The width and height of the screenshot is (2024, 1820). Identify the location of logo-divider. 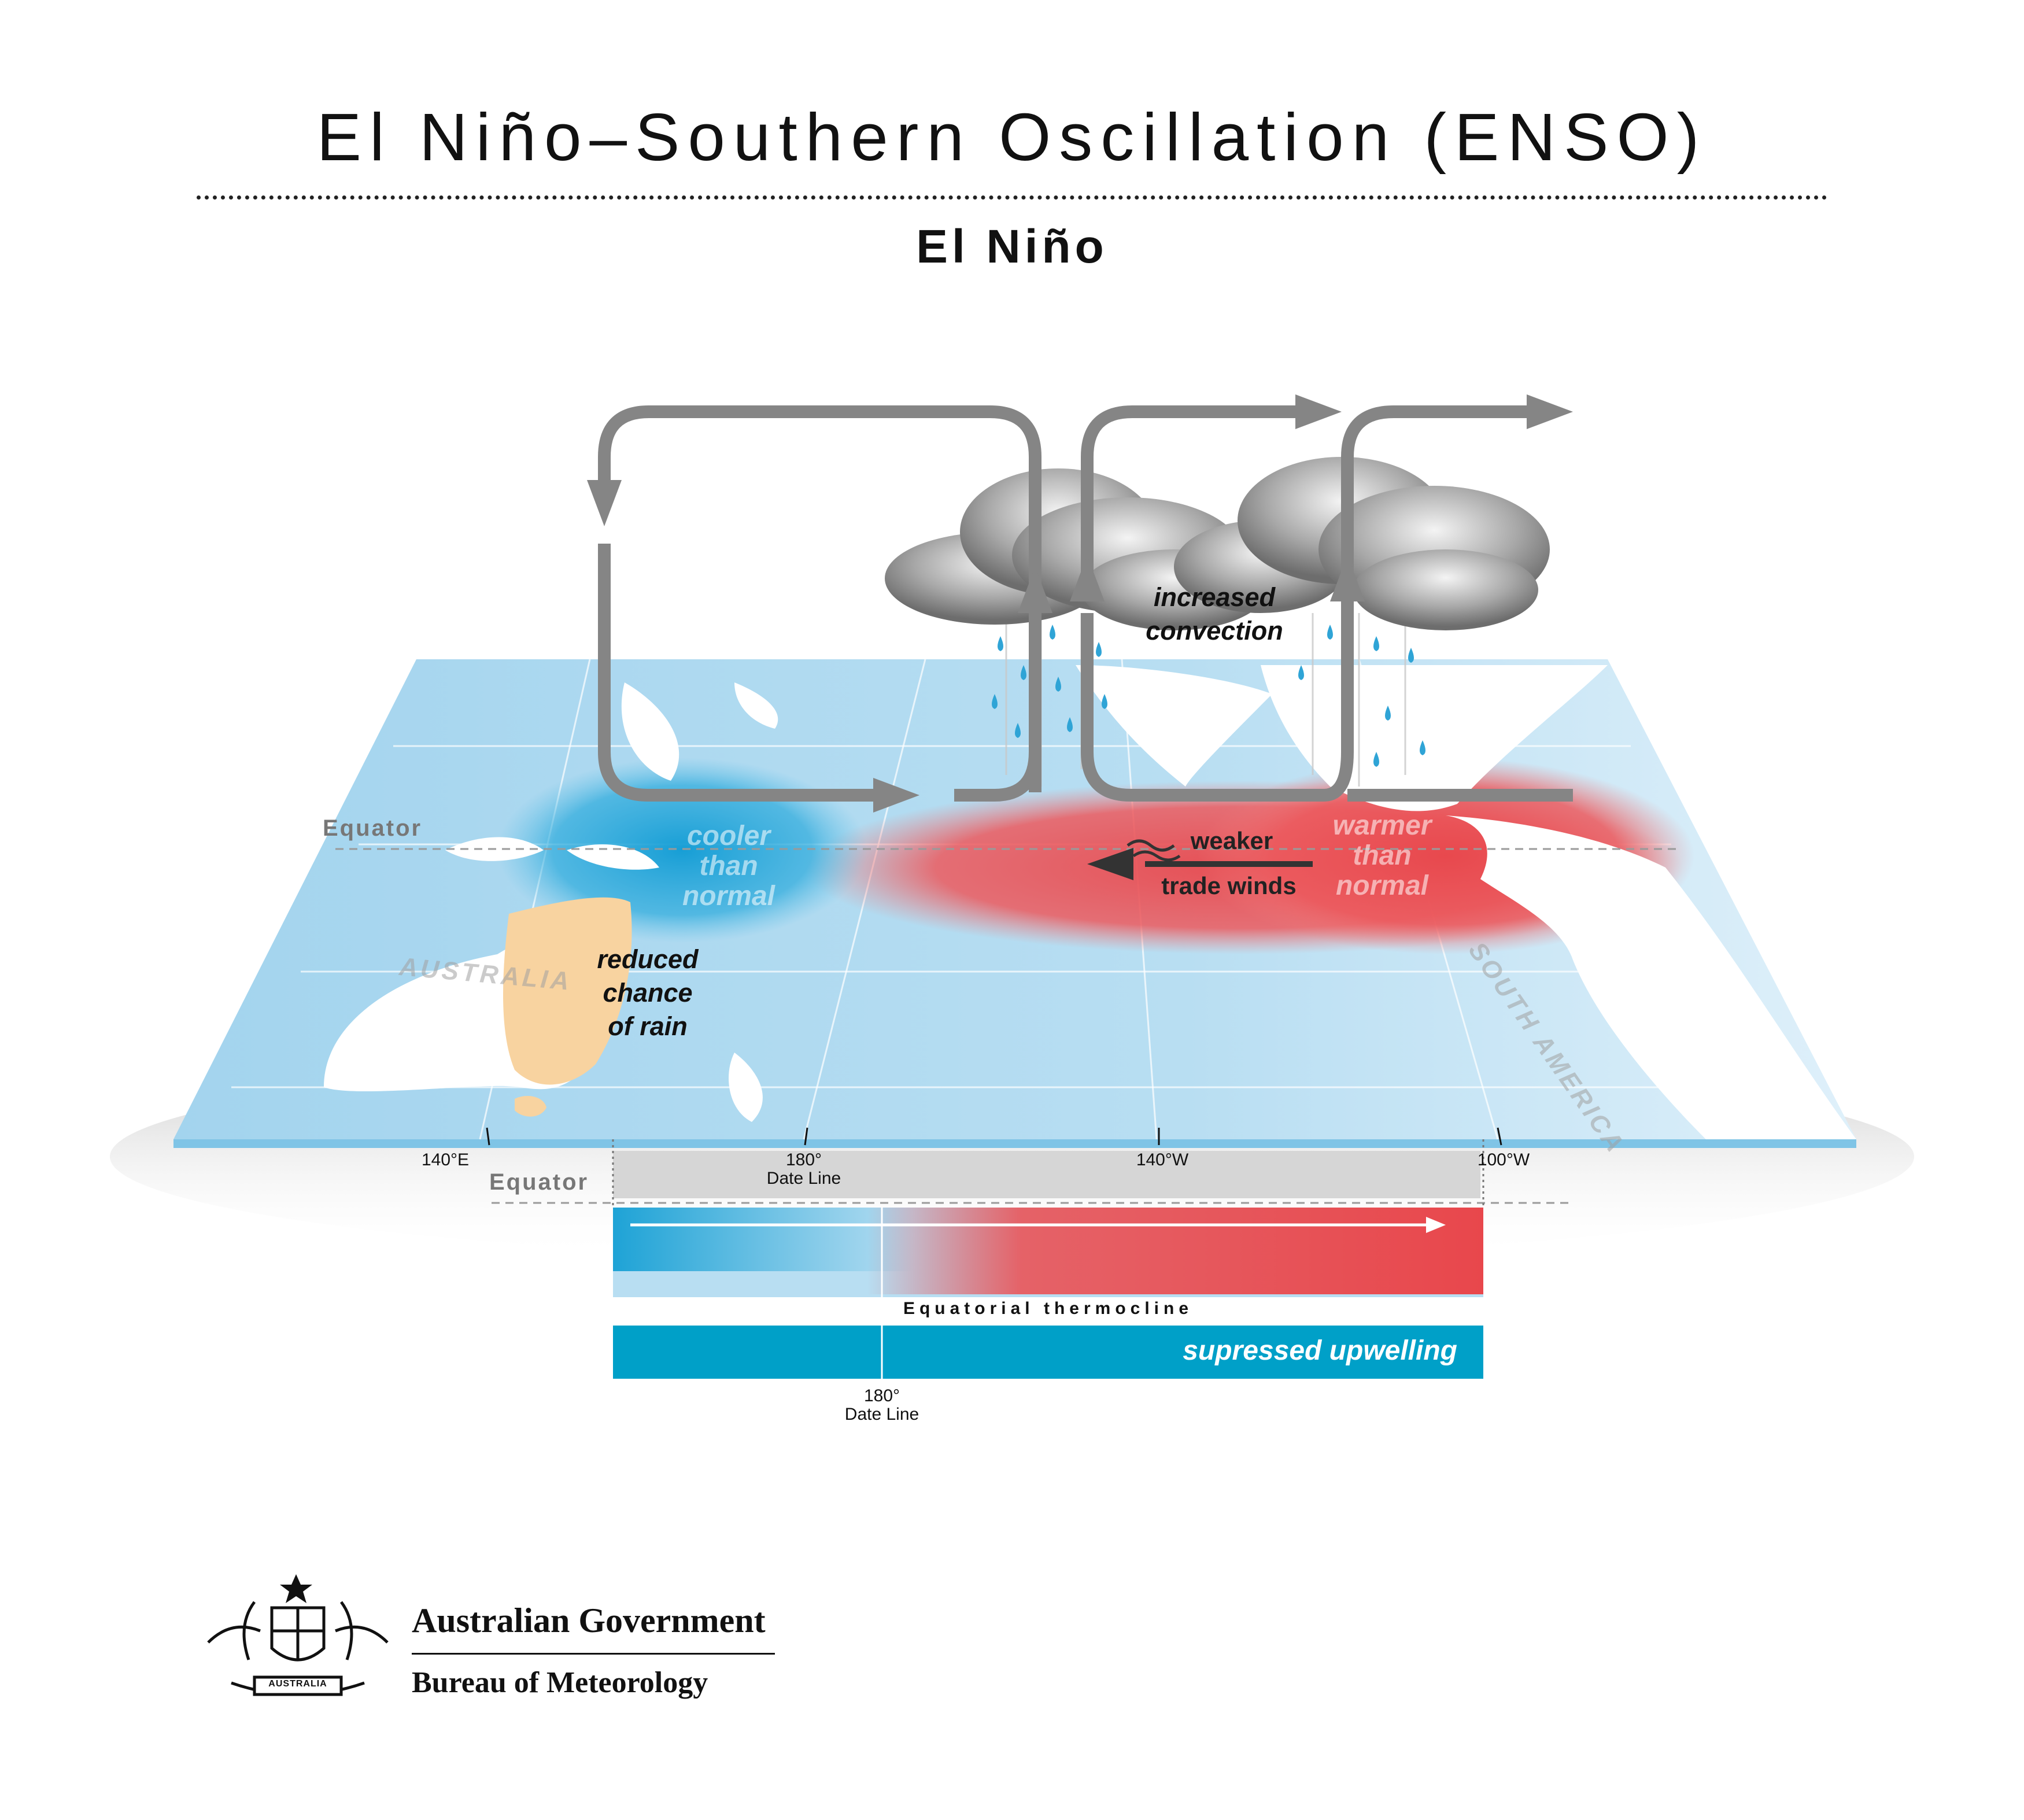
(593, 1654).